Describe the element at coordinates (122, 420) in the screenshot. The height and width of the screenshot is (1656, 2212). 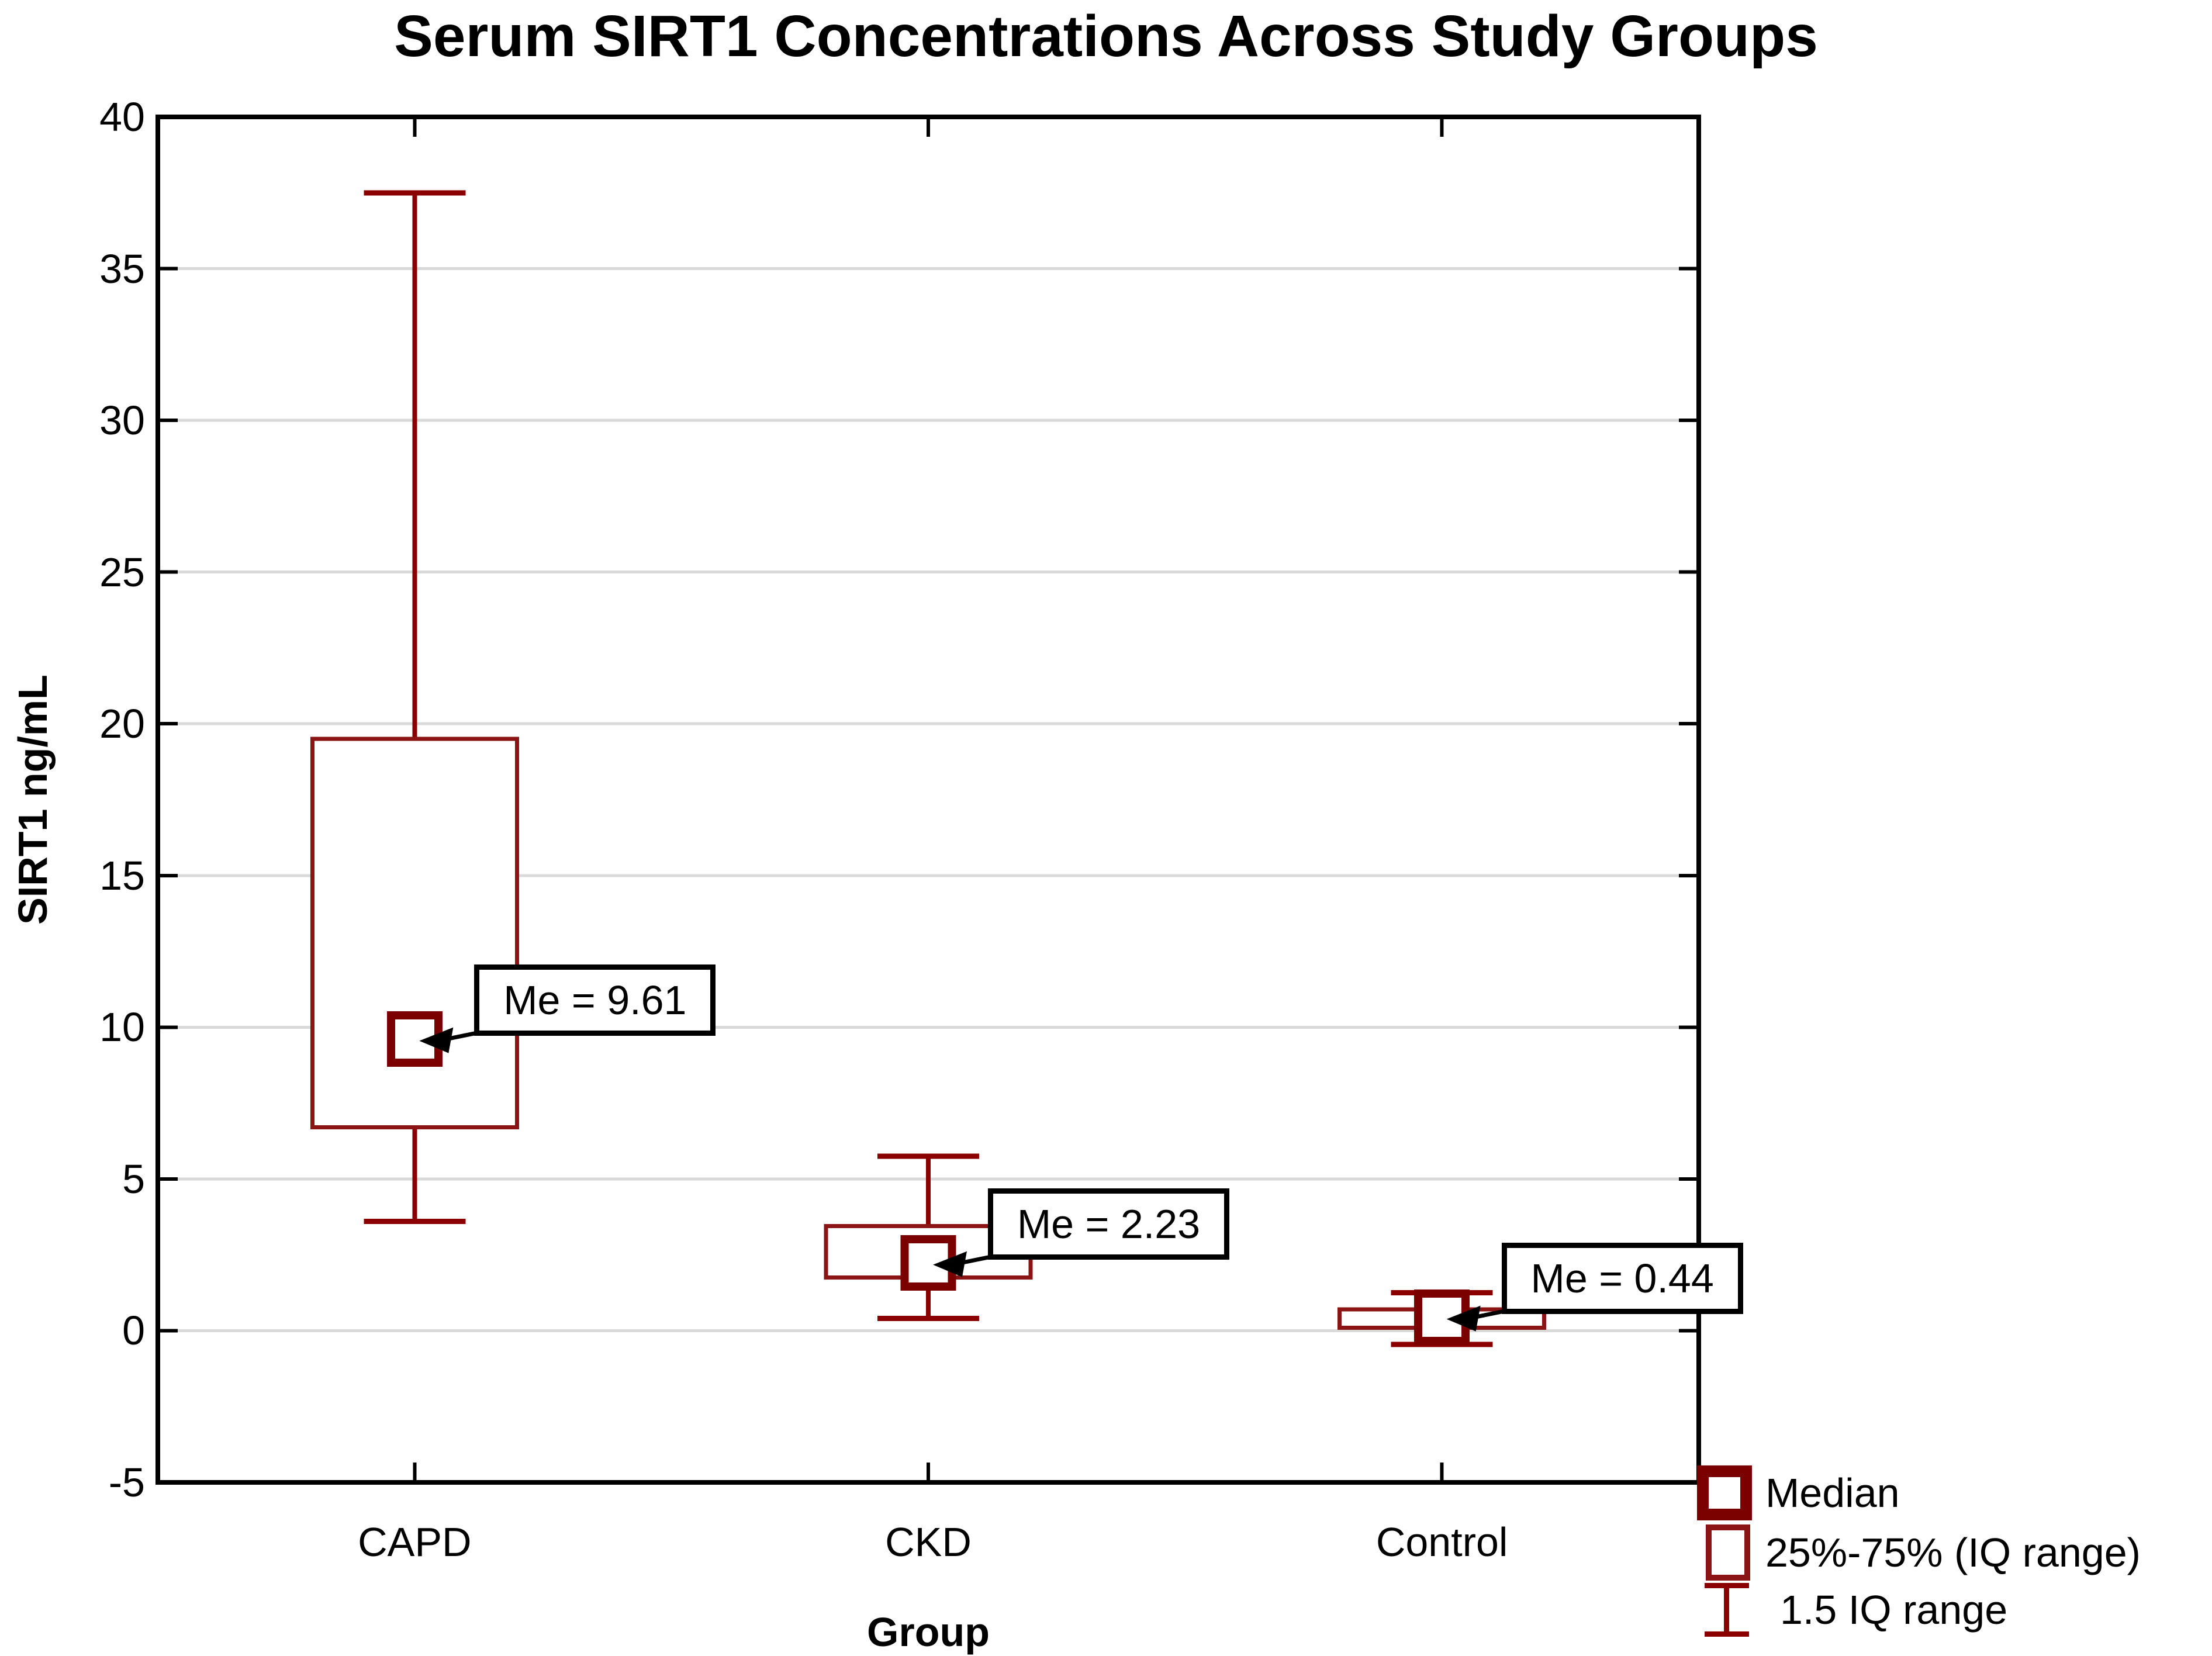
I see `y-tick-label-30: 30` at that location.